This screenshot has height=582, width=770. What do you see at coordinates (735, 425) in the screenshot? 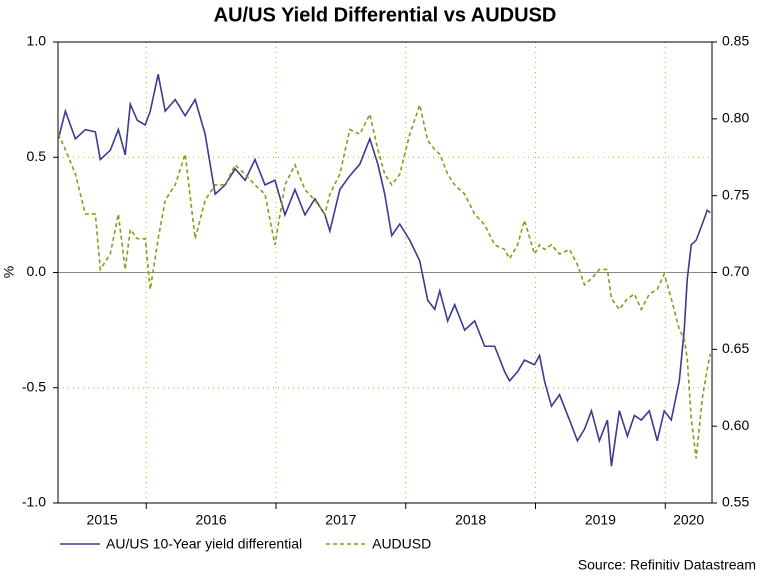
I see `y2-tick-label: 0.60` at bounding box center [735, 425].